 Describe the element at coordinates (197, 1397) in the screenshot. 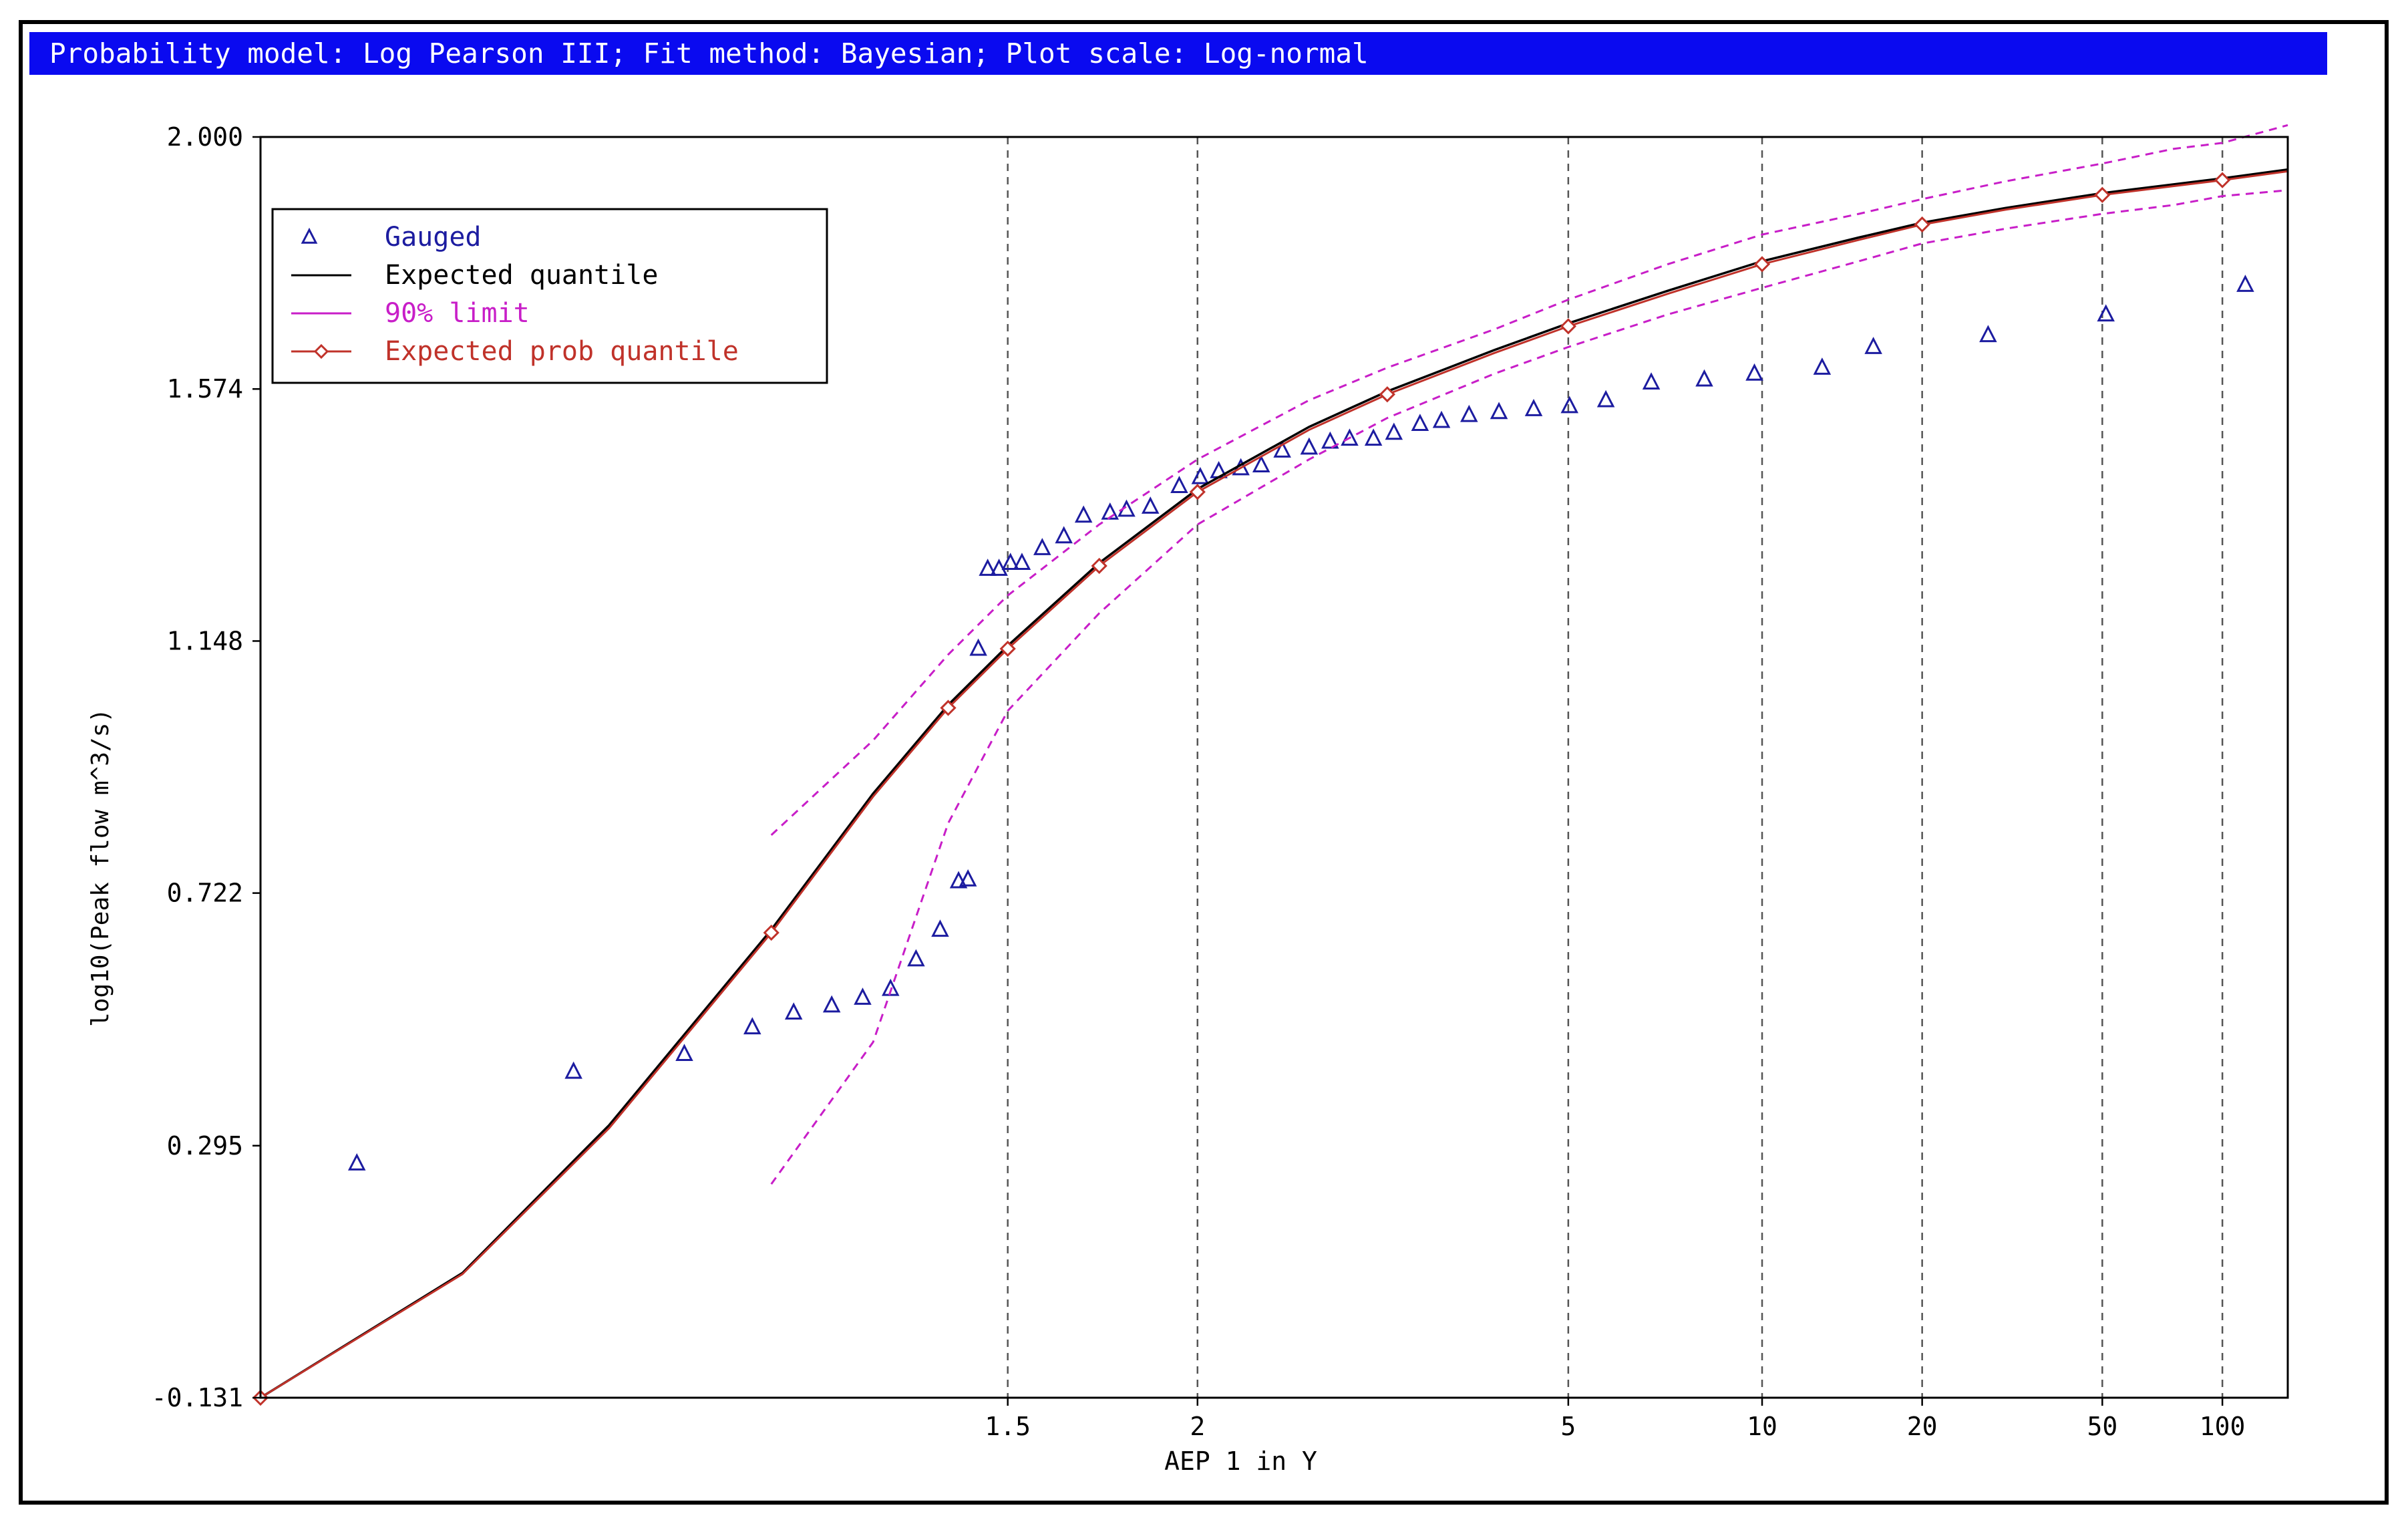

I see `y-tick-label: -0.131` at that location.